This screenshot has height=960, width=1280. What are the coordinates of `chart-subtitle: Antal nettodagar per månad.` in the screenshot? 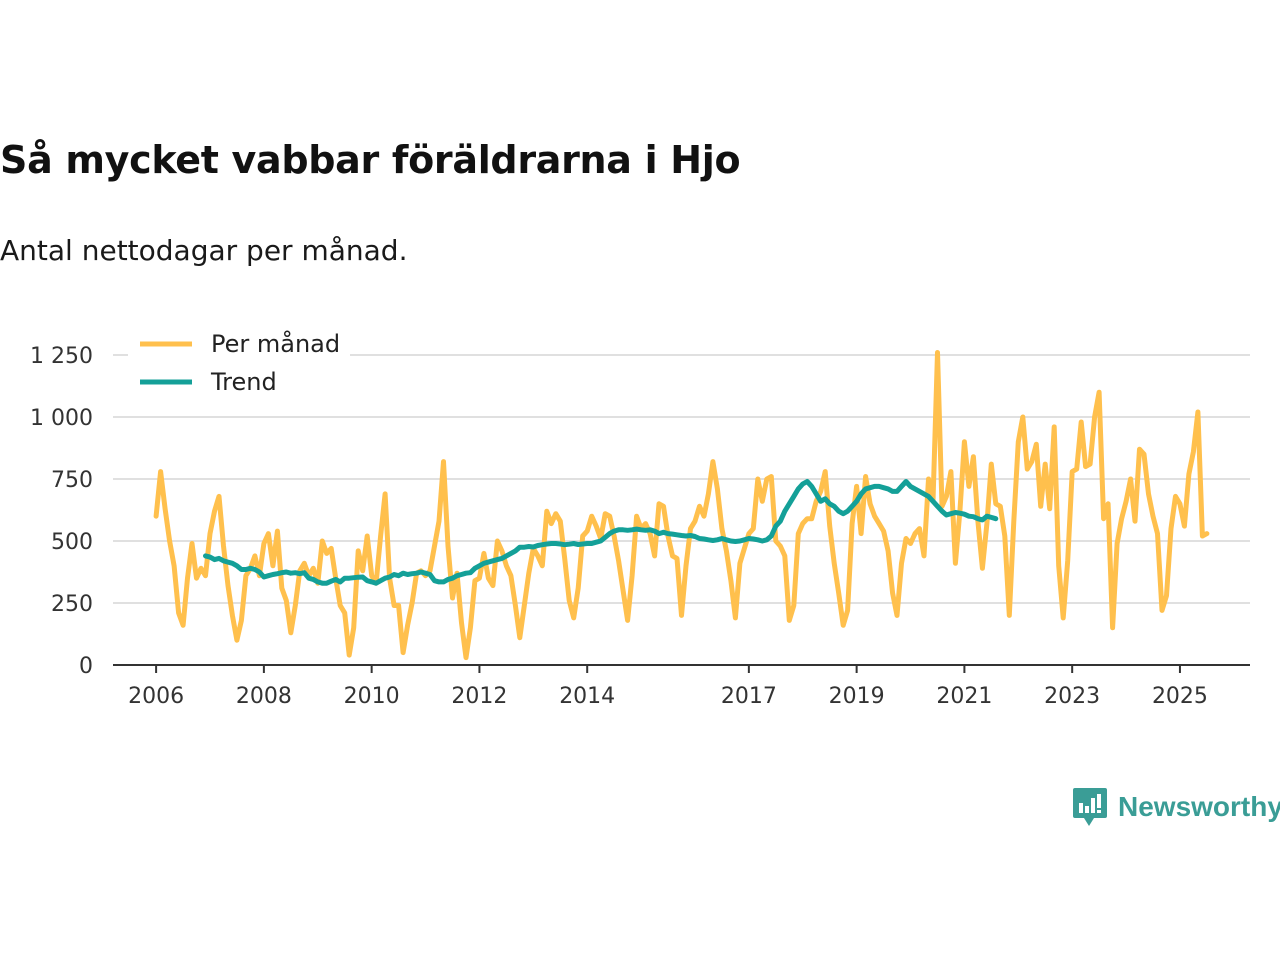 It's located at (204, 250).